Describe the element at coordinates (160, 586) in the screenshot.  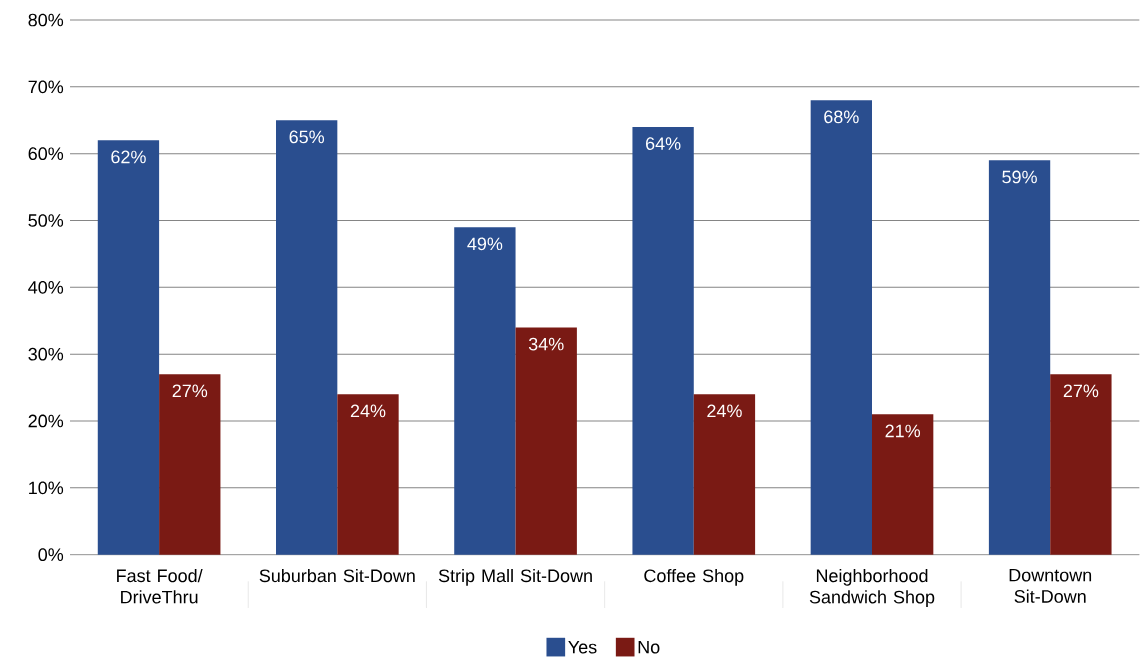
I see `x-tick-label: Fast Food/ DriveThru` at that location.